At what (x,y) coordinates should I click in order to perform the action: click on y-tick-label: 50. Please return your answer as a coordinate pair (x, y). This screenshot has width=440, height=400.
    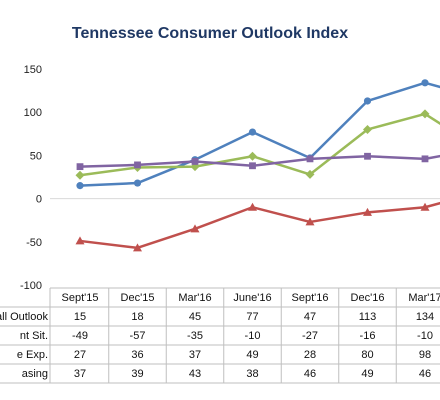
    Looking at the image, I should click on (36, 156).